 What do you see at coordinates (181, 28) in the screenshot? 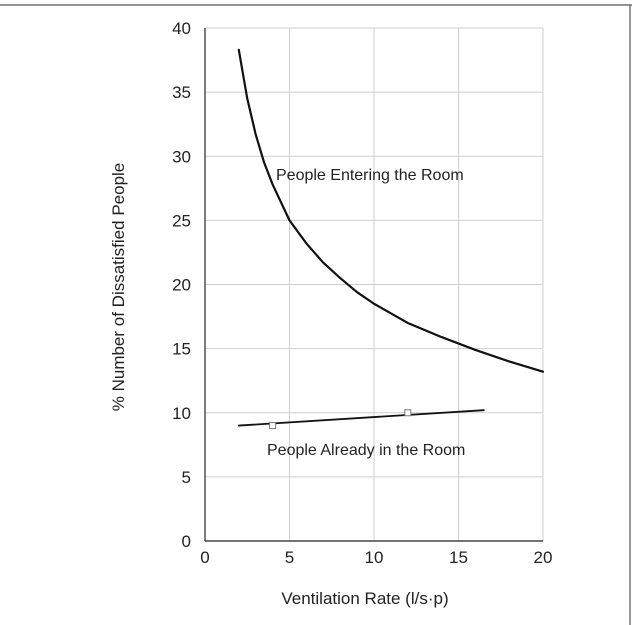
I see `y-tick-label: 40` at bounding box center [181, 28].